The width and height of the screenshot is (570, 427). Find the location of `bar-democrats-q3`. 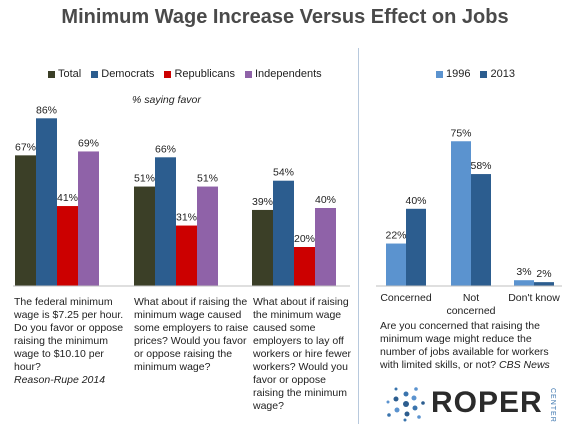

bar-democrats-q3 is located at coordinates (283, 233).